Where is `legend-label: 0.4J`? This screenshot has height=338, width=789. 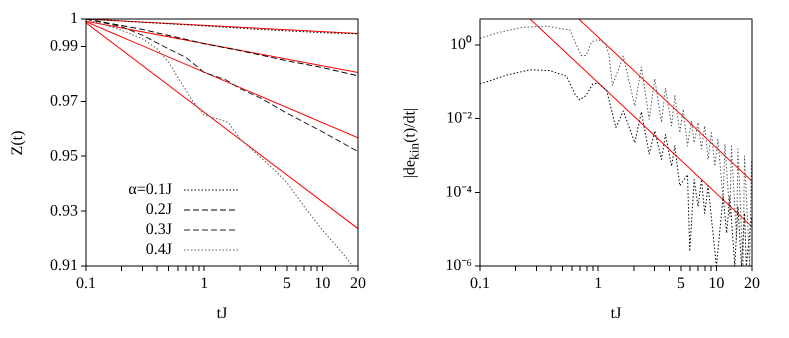 legend-label: 0.4J is located at coordinates (159, 249).